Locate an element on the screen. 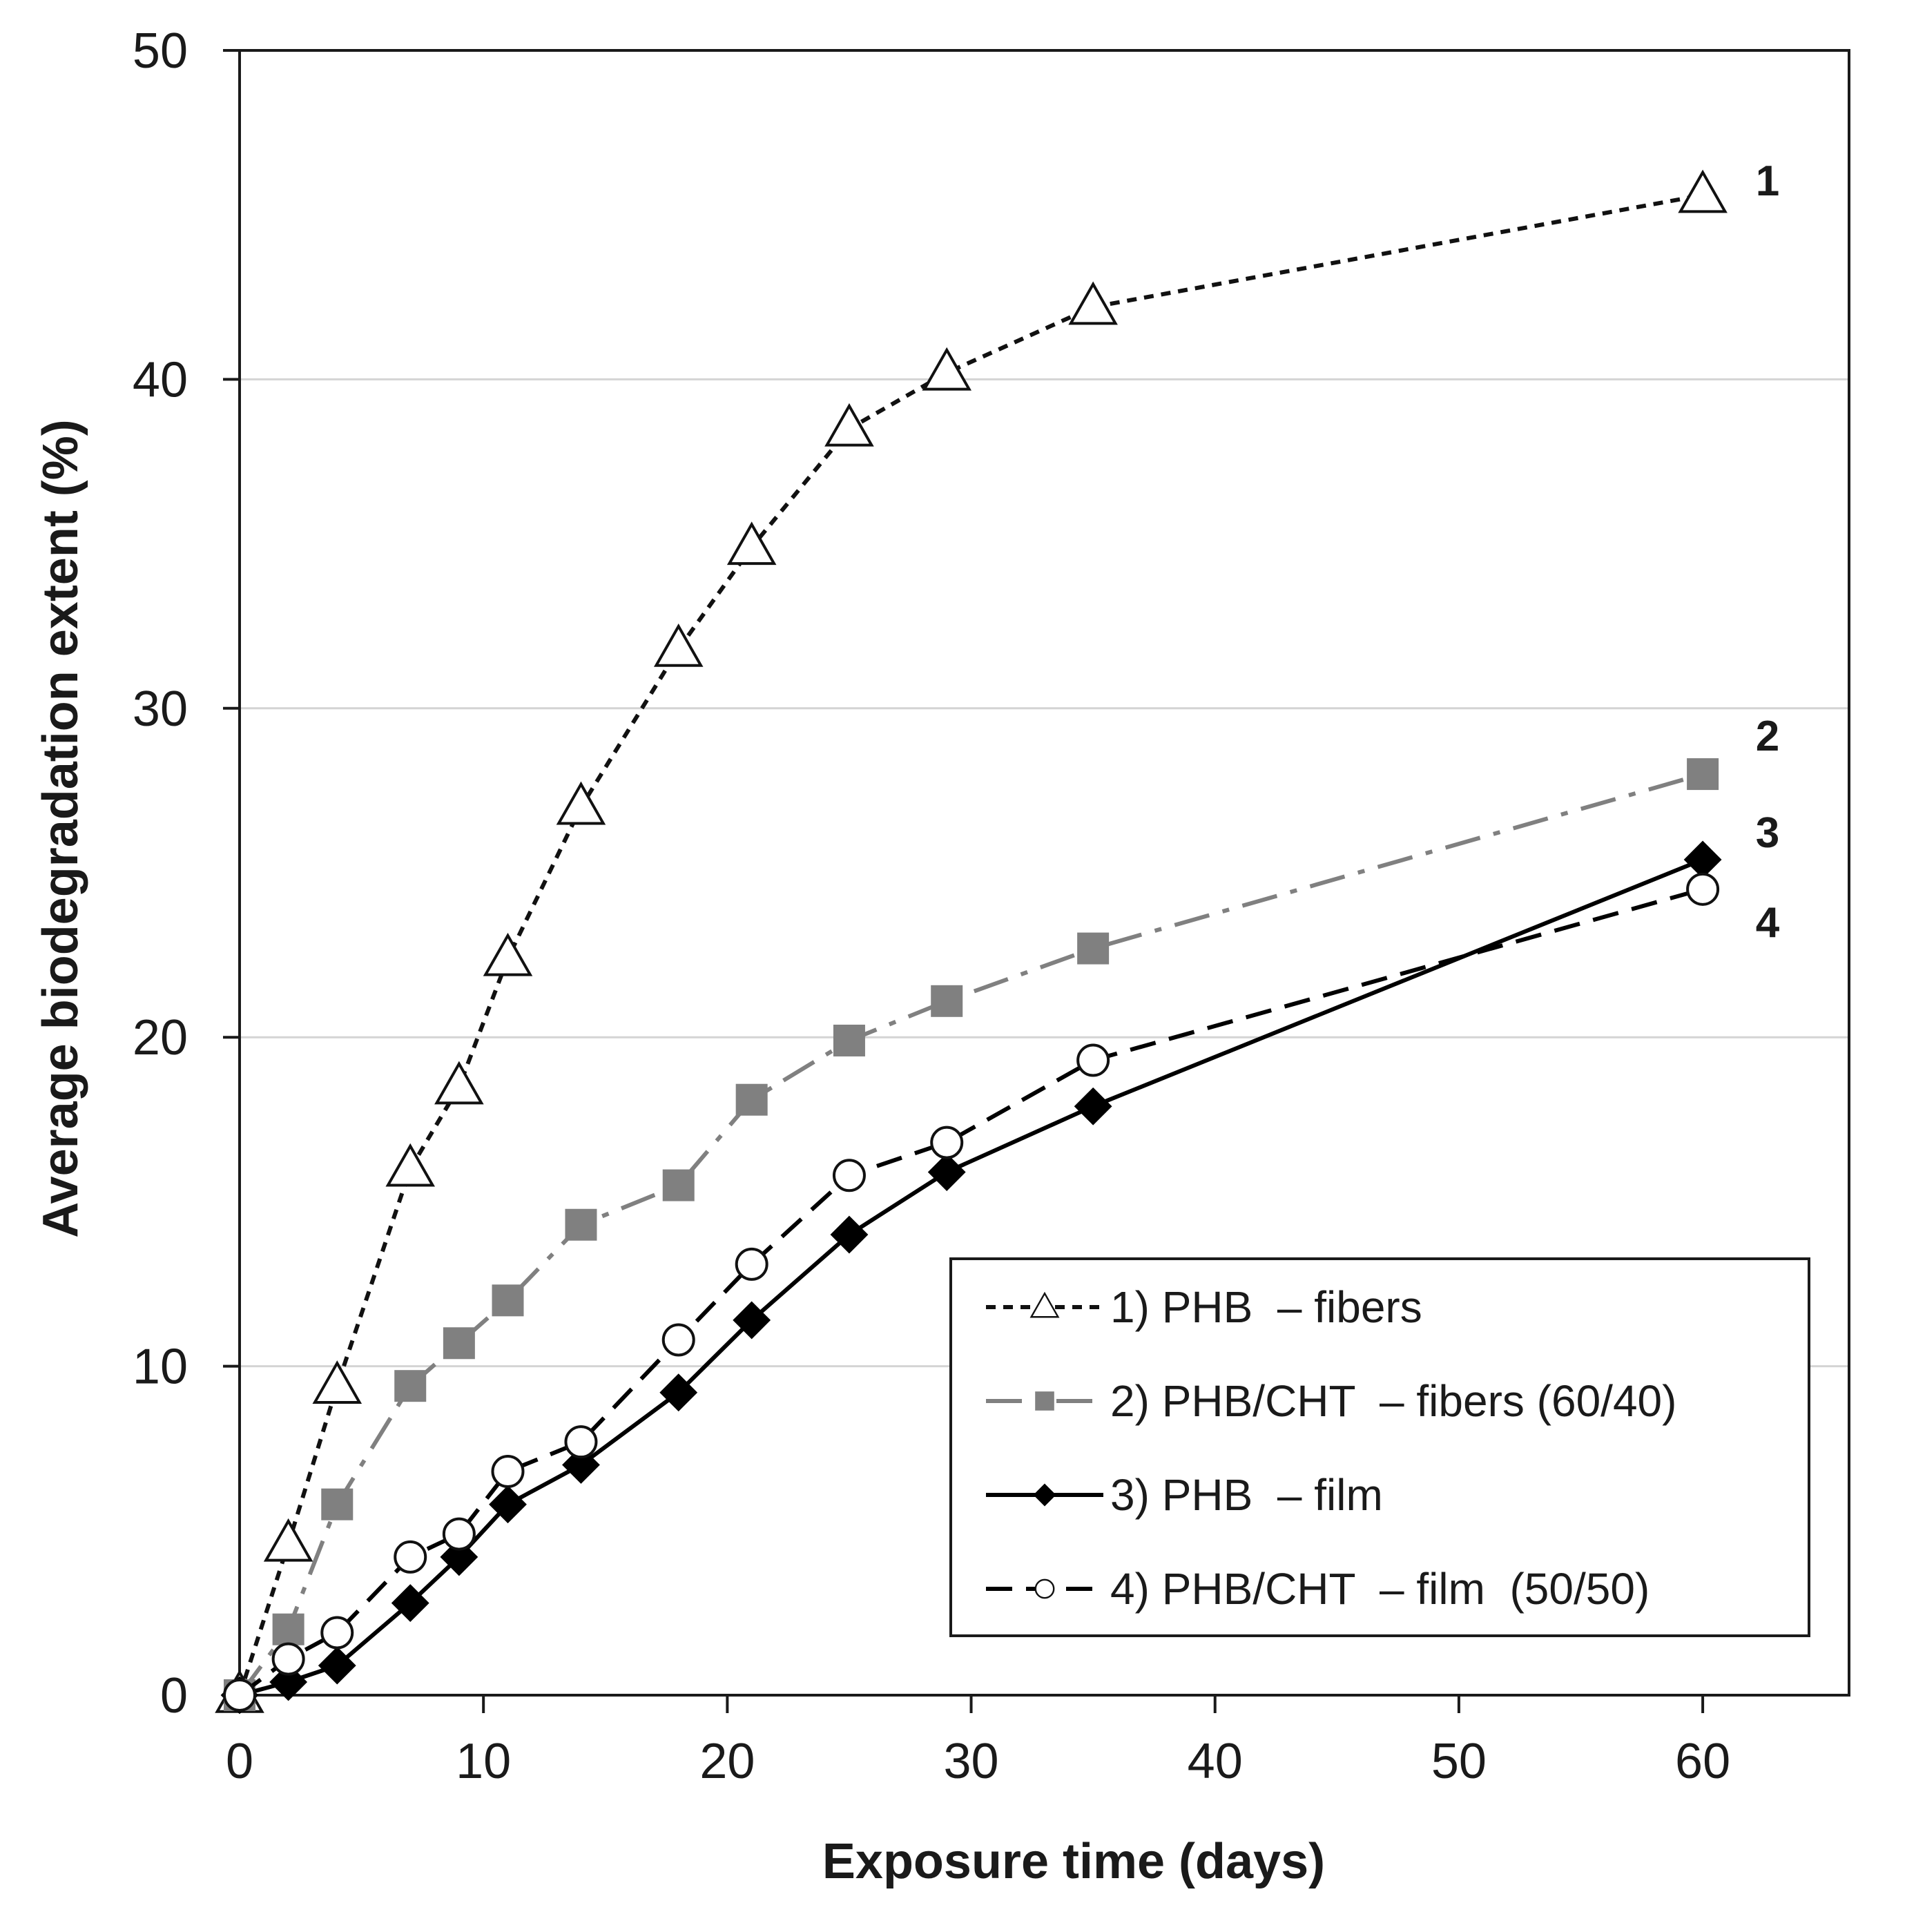 The image size is (1925, 1932). x-tick-label-30: 30 is located at coordinates (970, 1761).